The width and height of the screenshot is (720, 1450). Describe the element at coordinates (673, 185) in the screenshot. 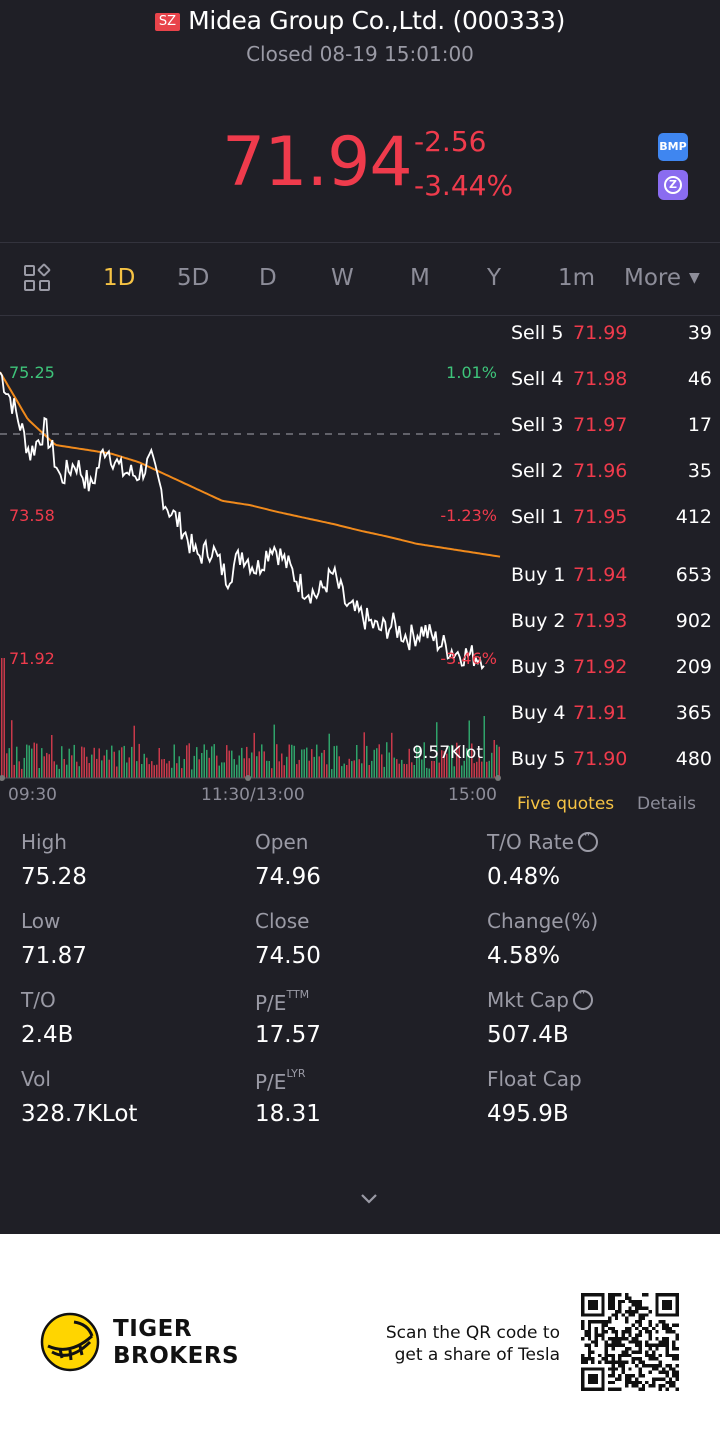

I see `z-badge-icon: Z` at that location.